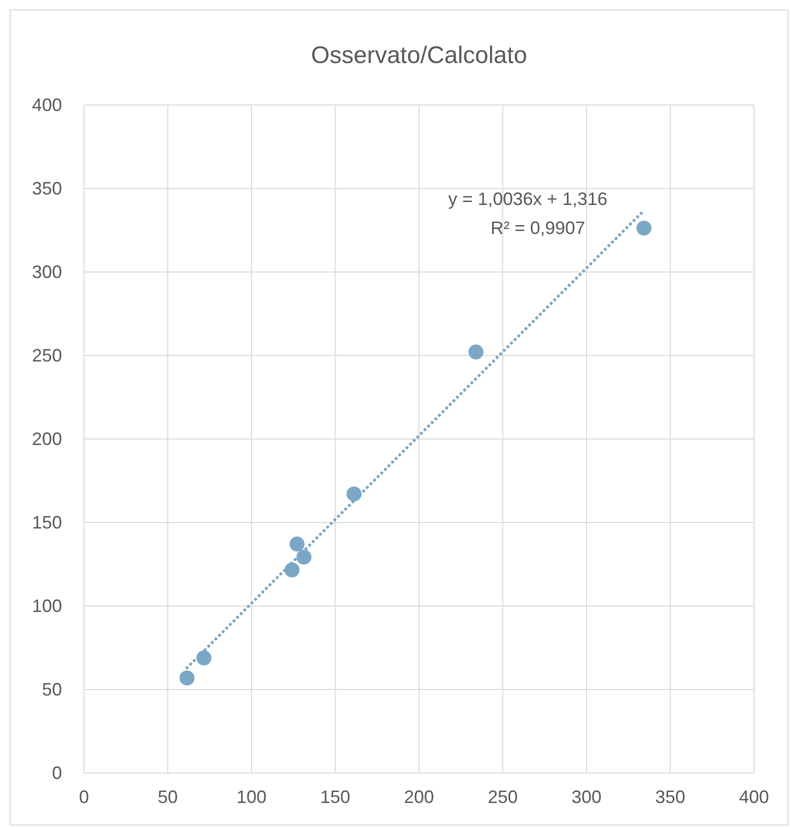 This screenshot has height=827, width=790. What do you see at coordinates (57, 773) in the screenshot?
I see `y-tick-label: 0` at bounding box center [57, 773].